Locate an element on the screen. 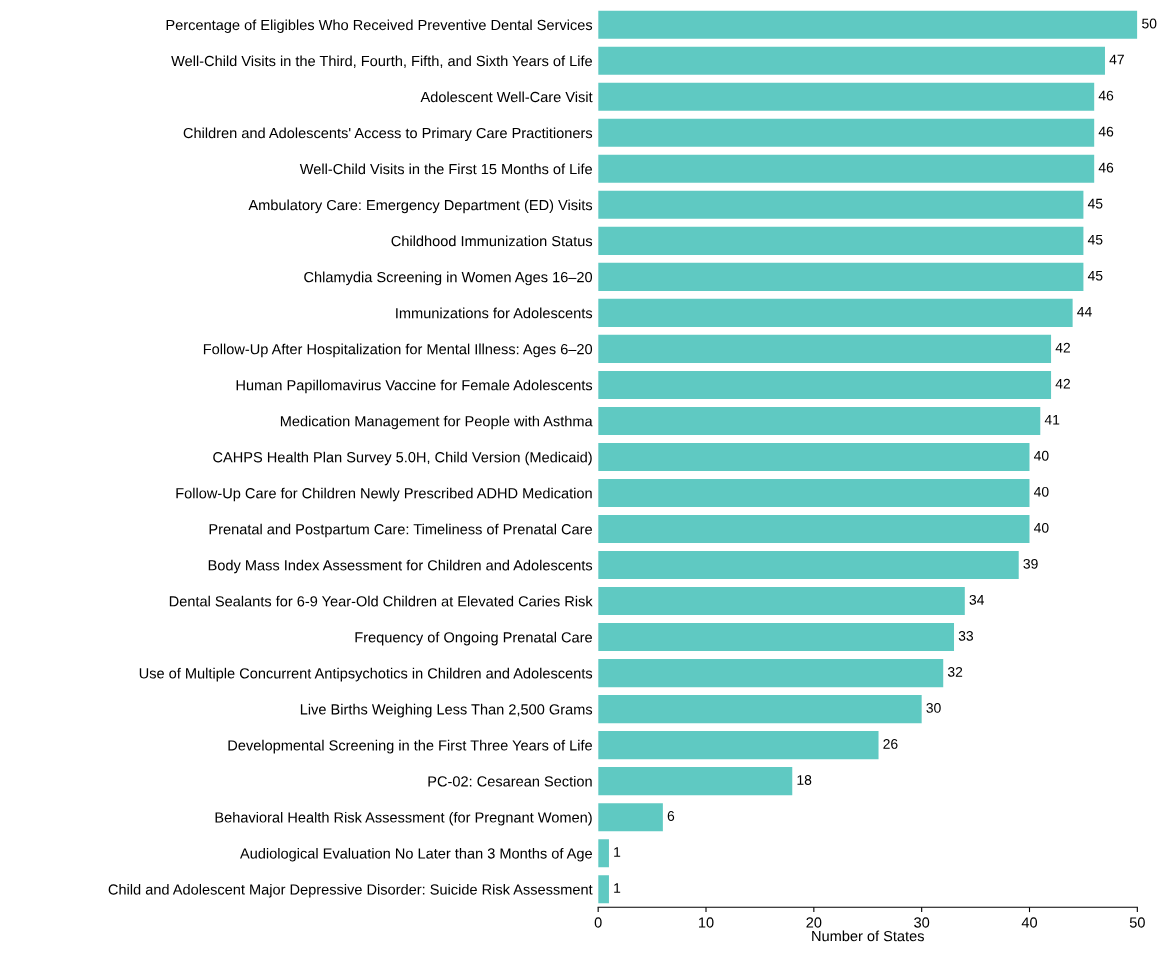 This screenshot has height=957, width=1157. data-label: 39 is located at coordinates (1030, 563).